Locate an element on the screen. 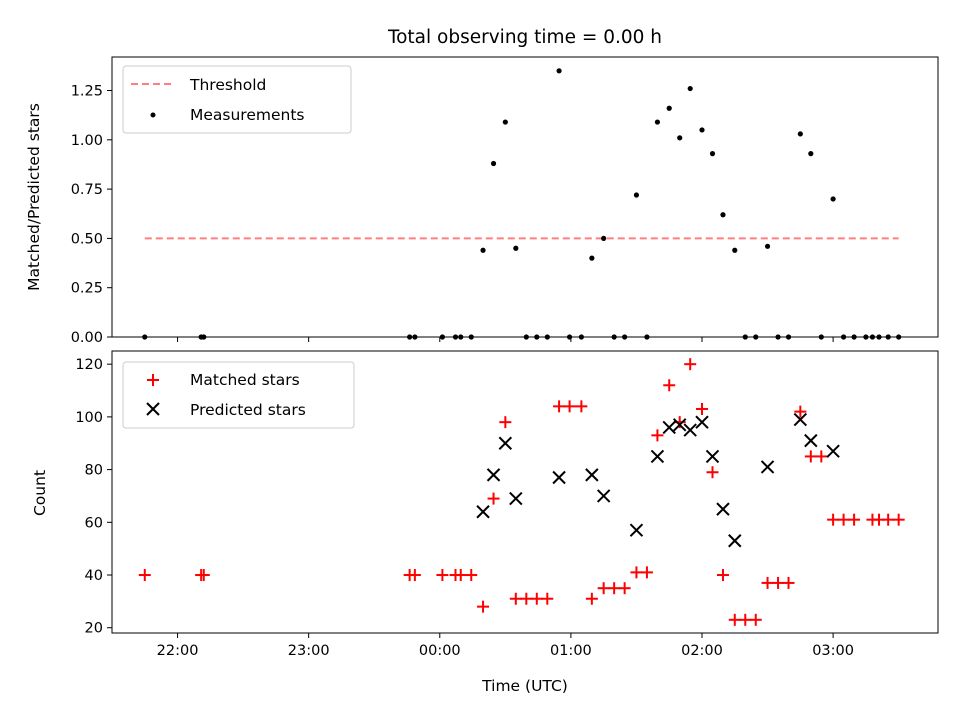 This screenshot has height=720, width=960. legend-predicted-label: Predicted stars is located at coordinates (248, 410).